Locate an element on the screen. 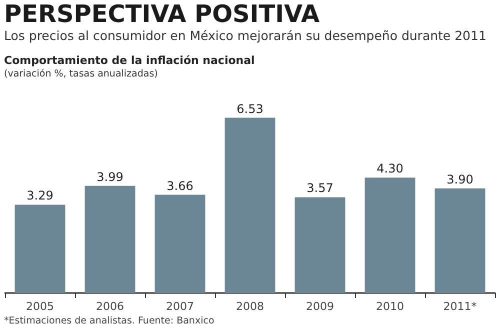 This screenshot has width=500, height=329. y-axis-title: Comportamiento de la inflación nacional (variación %, tasas anualizadas) is located at coordinates (129, 67).